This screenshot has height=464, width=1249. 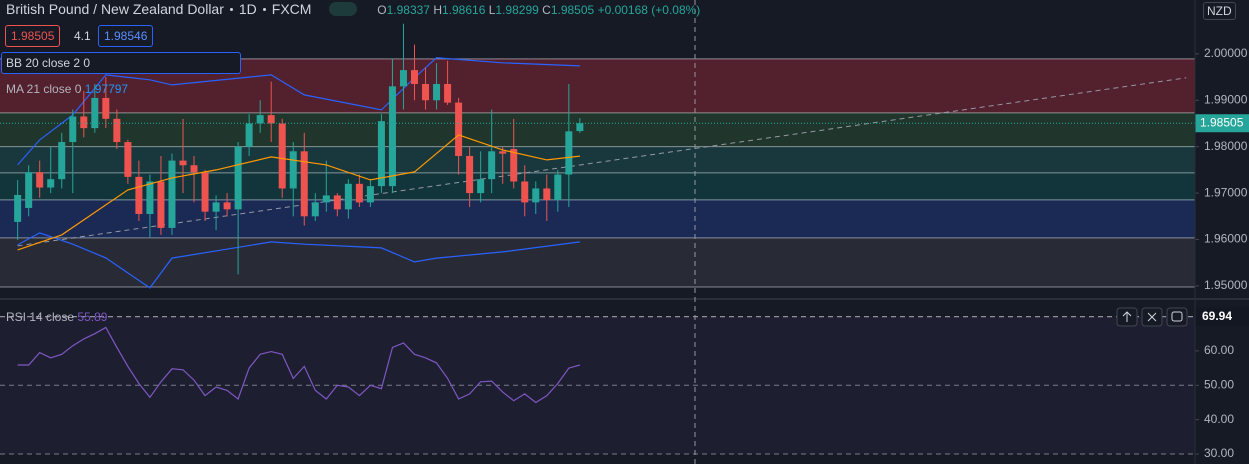 What do you see at coordinates (649, 10) in the screenshot?
I see `change: +0.00168 (+0.08%)` at bounding box center [649, 10].